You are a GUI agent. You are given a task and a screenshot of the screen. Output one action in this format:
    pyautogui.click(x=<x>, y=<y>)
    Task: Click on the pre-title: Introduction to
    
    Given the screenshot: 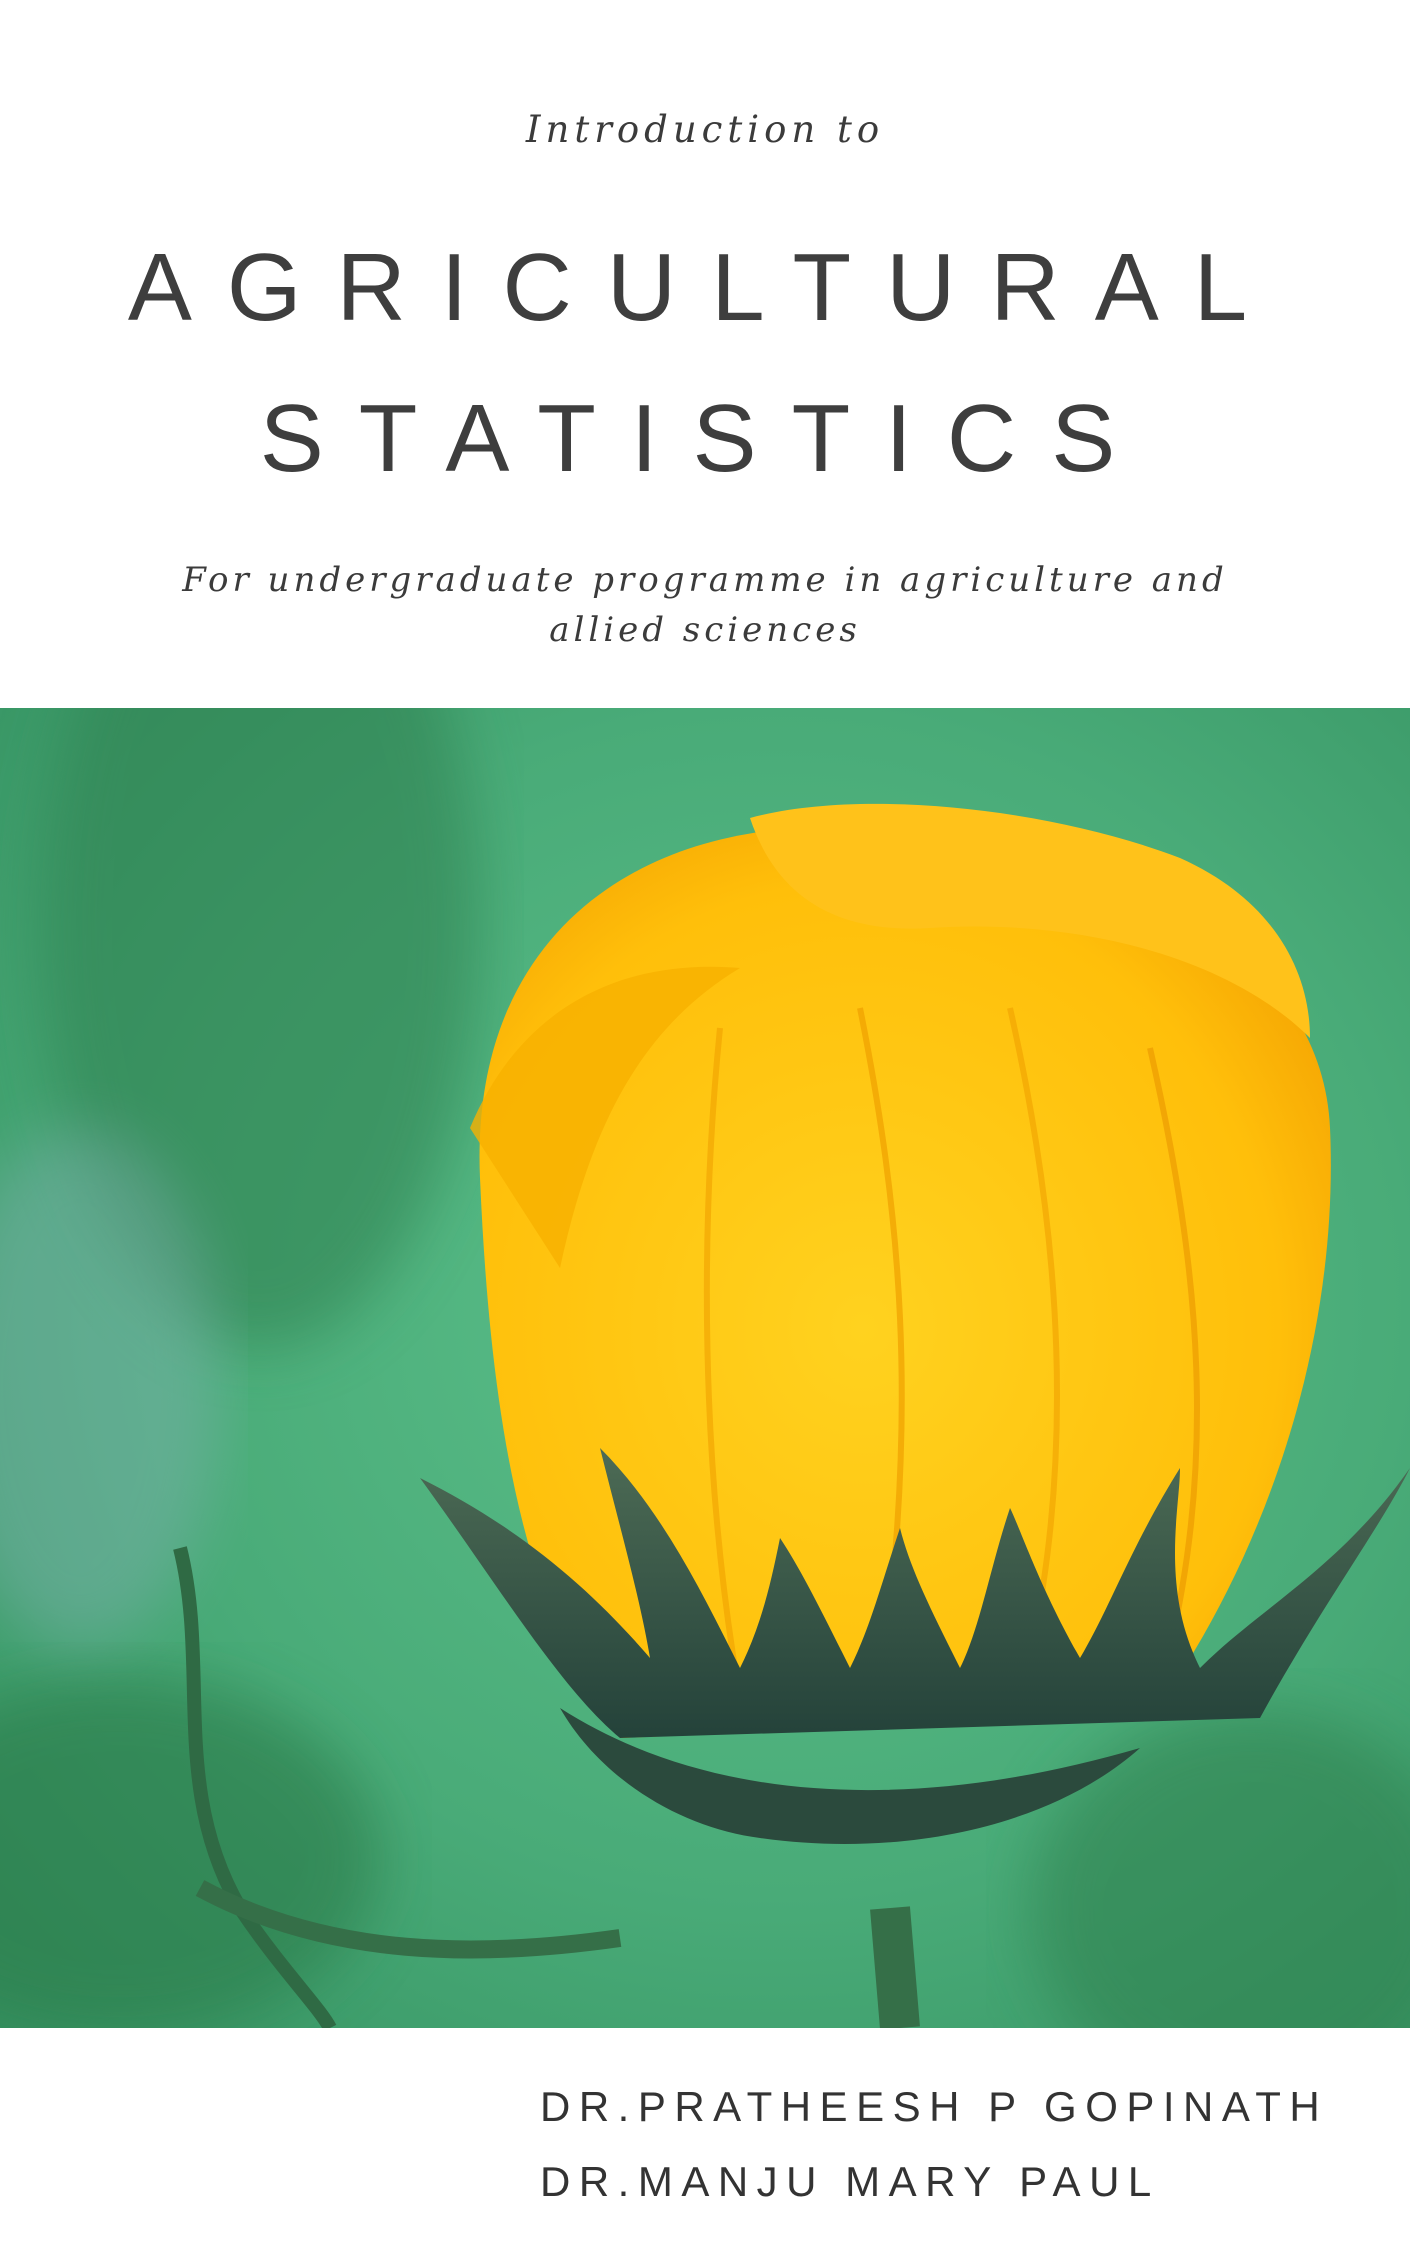 What is the action you would take?
    pyautogui.click(x=705, y=129)
    